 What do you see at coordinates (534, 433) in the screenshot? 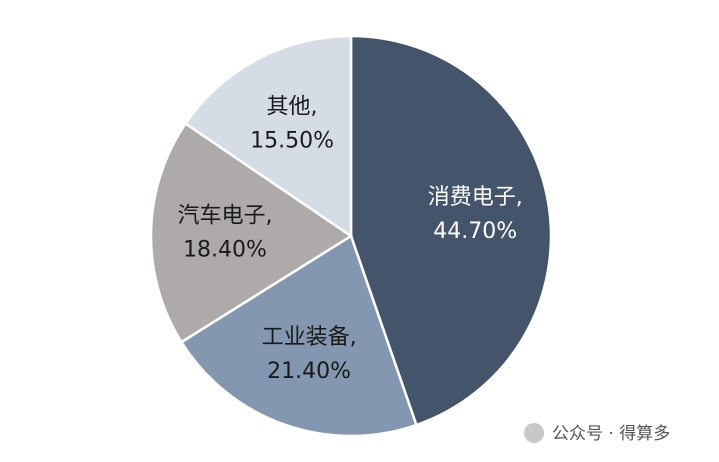
I see `watermark-icon` at bounding box center [534, 433].